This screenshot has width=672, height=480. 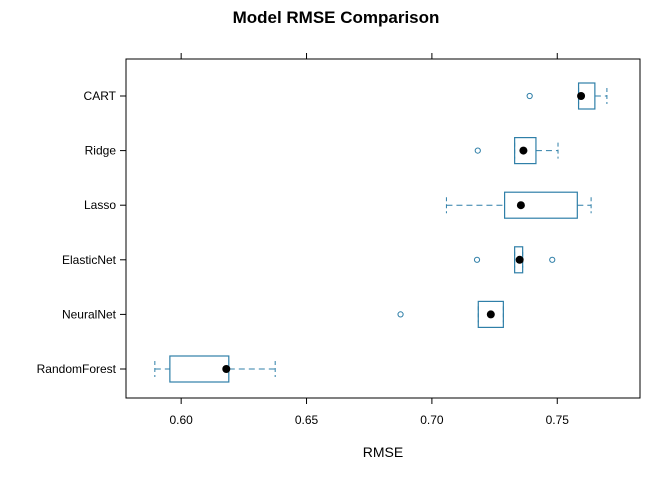 What do you see at coordinates (77, 369) in the screenshot?
I see `category-label: RandomForest` at bounding box center [77, 369].